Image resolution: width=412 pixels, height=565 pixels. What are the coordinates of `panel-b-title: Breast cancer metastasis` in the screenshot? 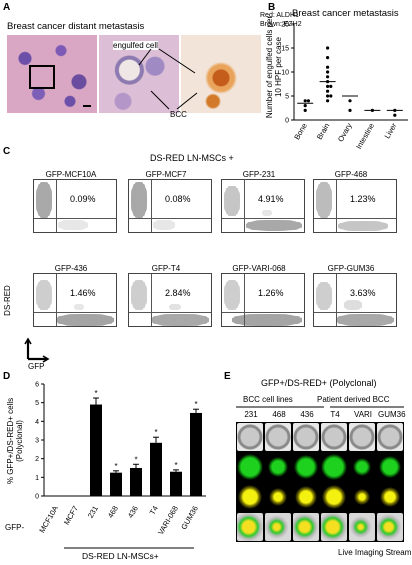 It's located at (345, 13).